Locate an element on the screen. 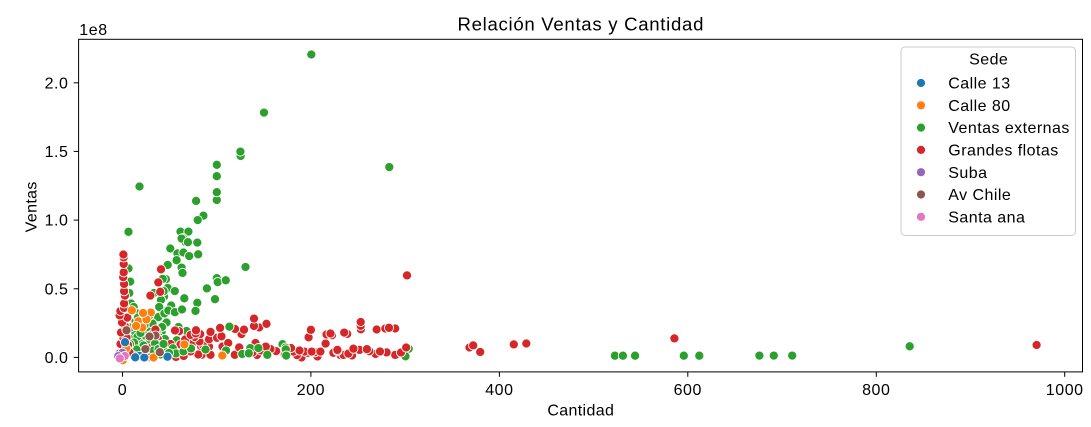 The width and height of the screenshot is (1091, 427). svg-text: Sede is located at coordinates (988, 59).